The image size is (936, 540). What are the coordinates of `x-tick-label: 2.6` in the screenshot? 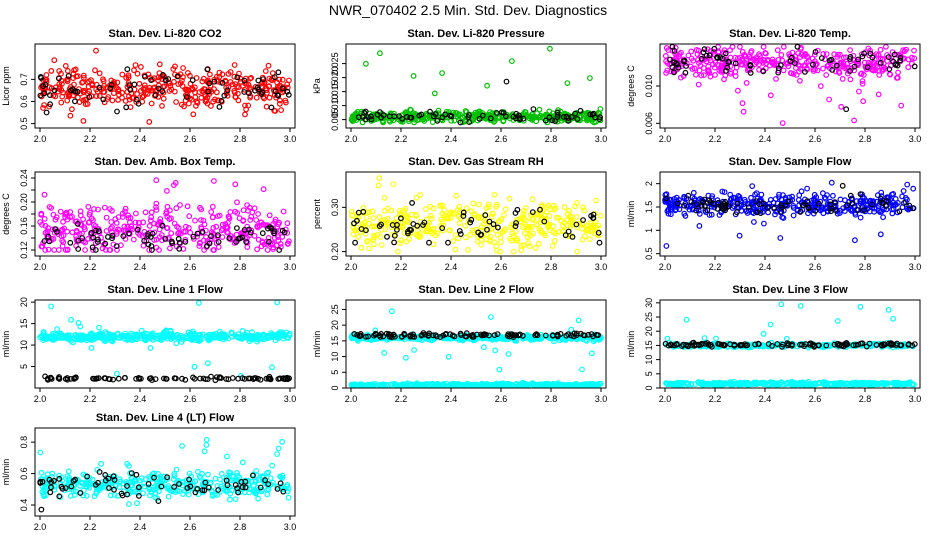 It's located at (501, 399).